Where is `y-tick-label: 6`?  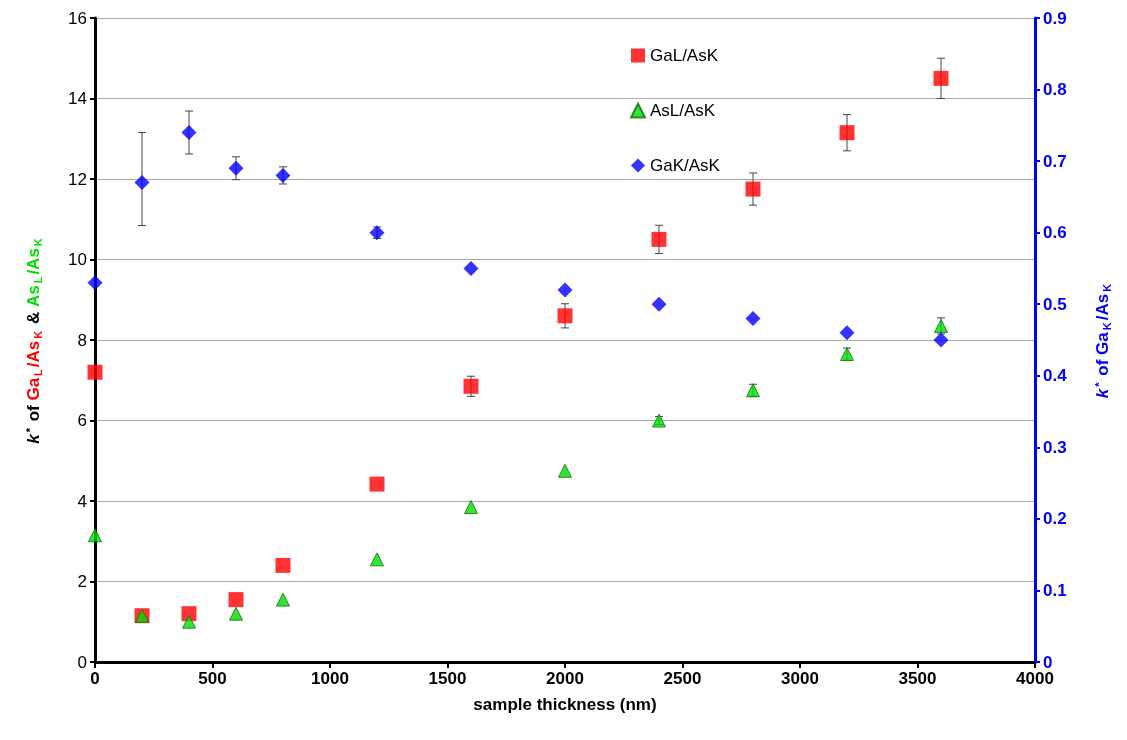 y-tick-label: 6 is located at coordinates (82, 420).